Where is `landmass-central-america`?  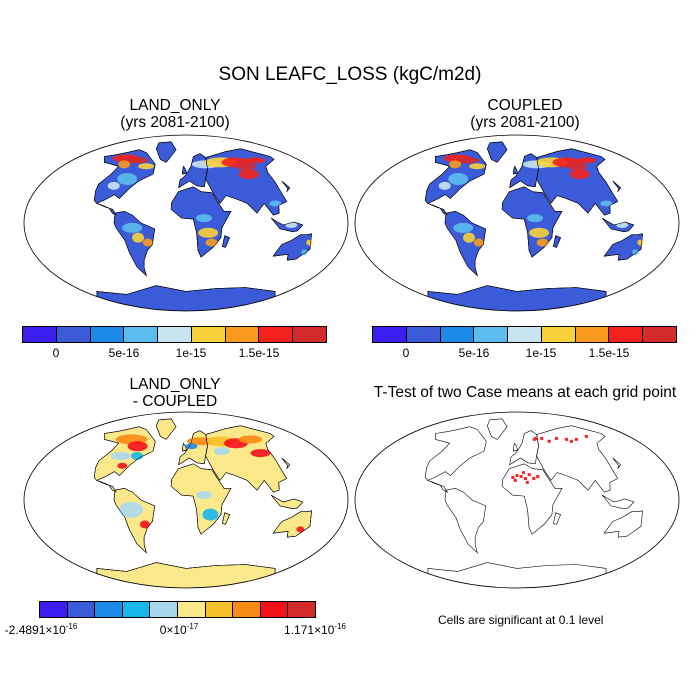 landmass-central-america is located at coordinates (438, 486).